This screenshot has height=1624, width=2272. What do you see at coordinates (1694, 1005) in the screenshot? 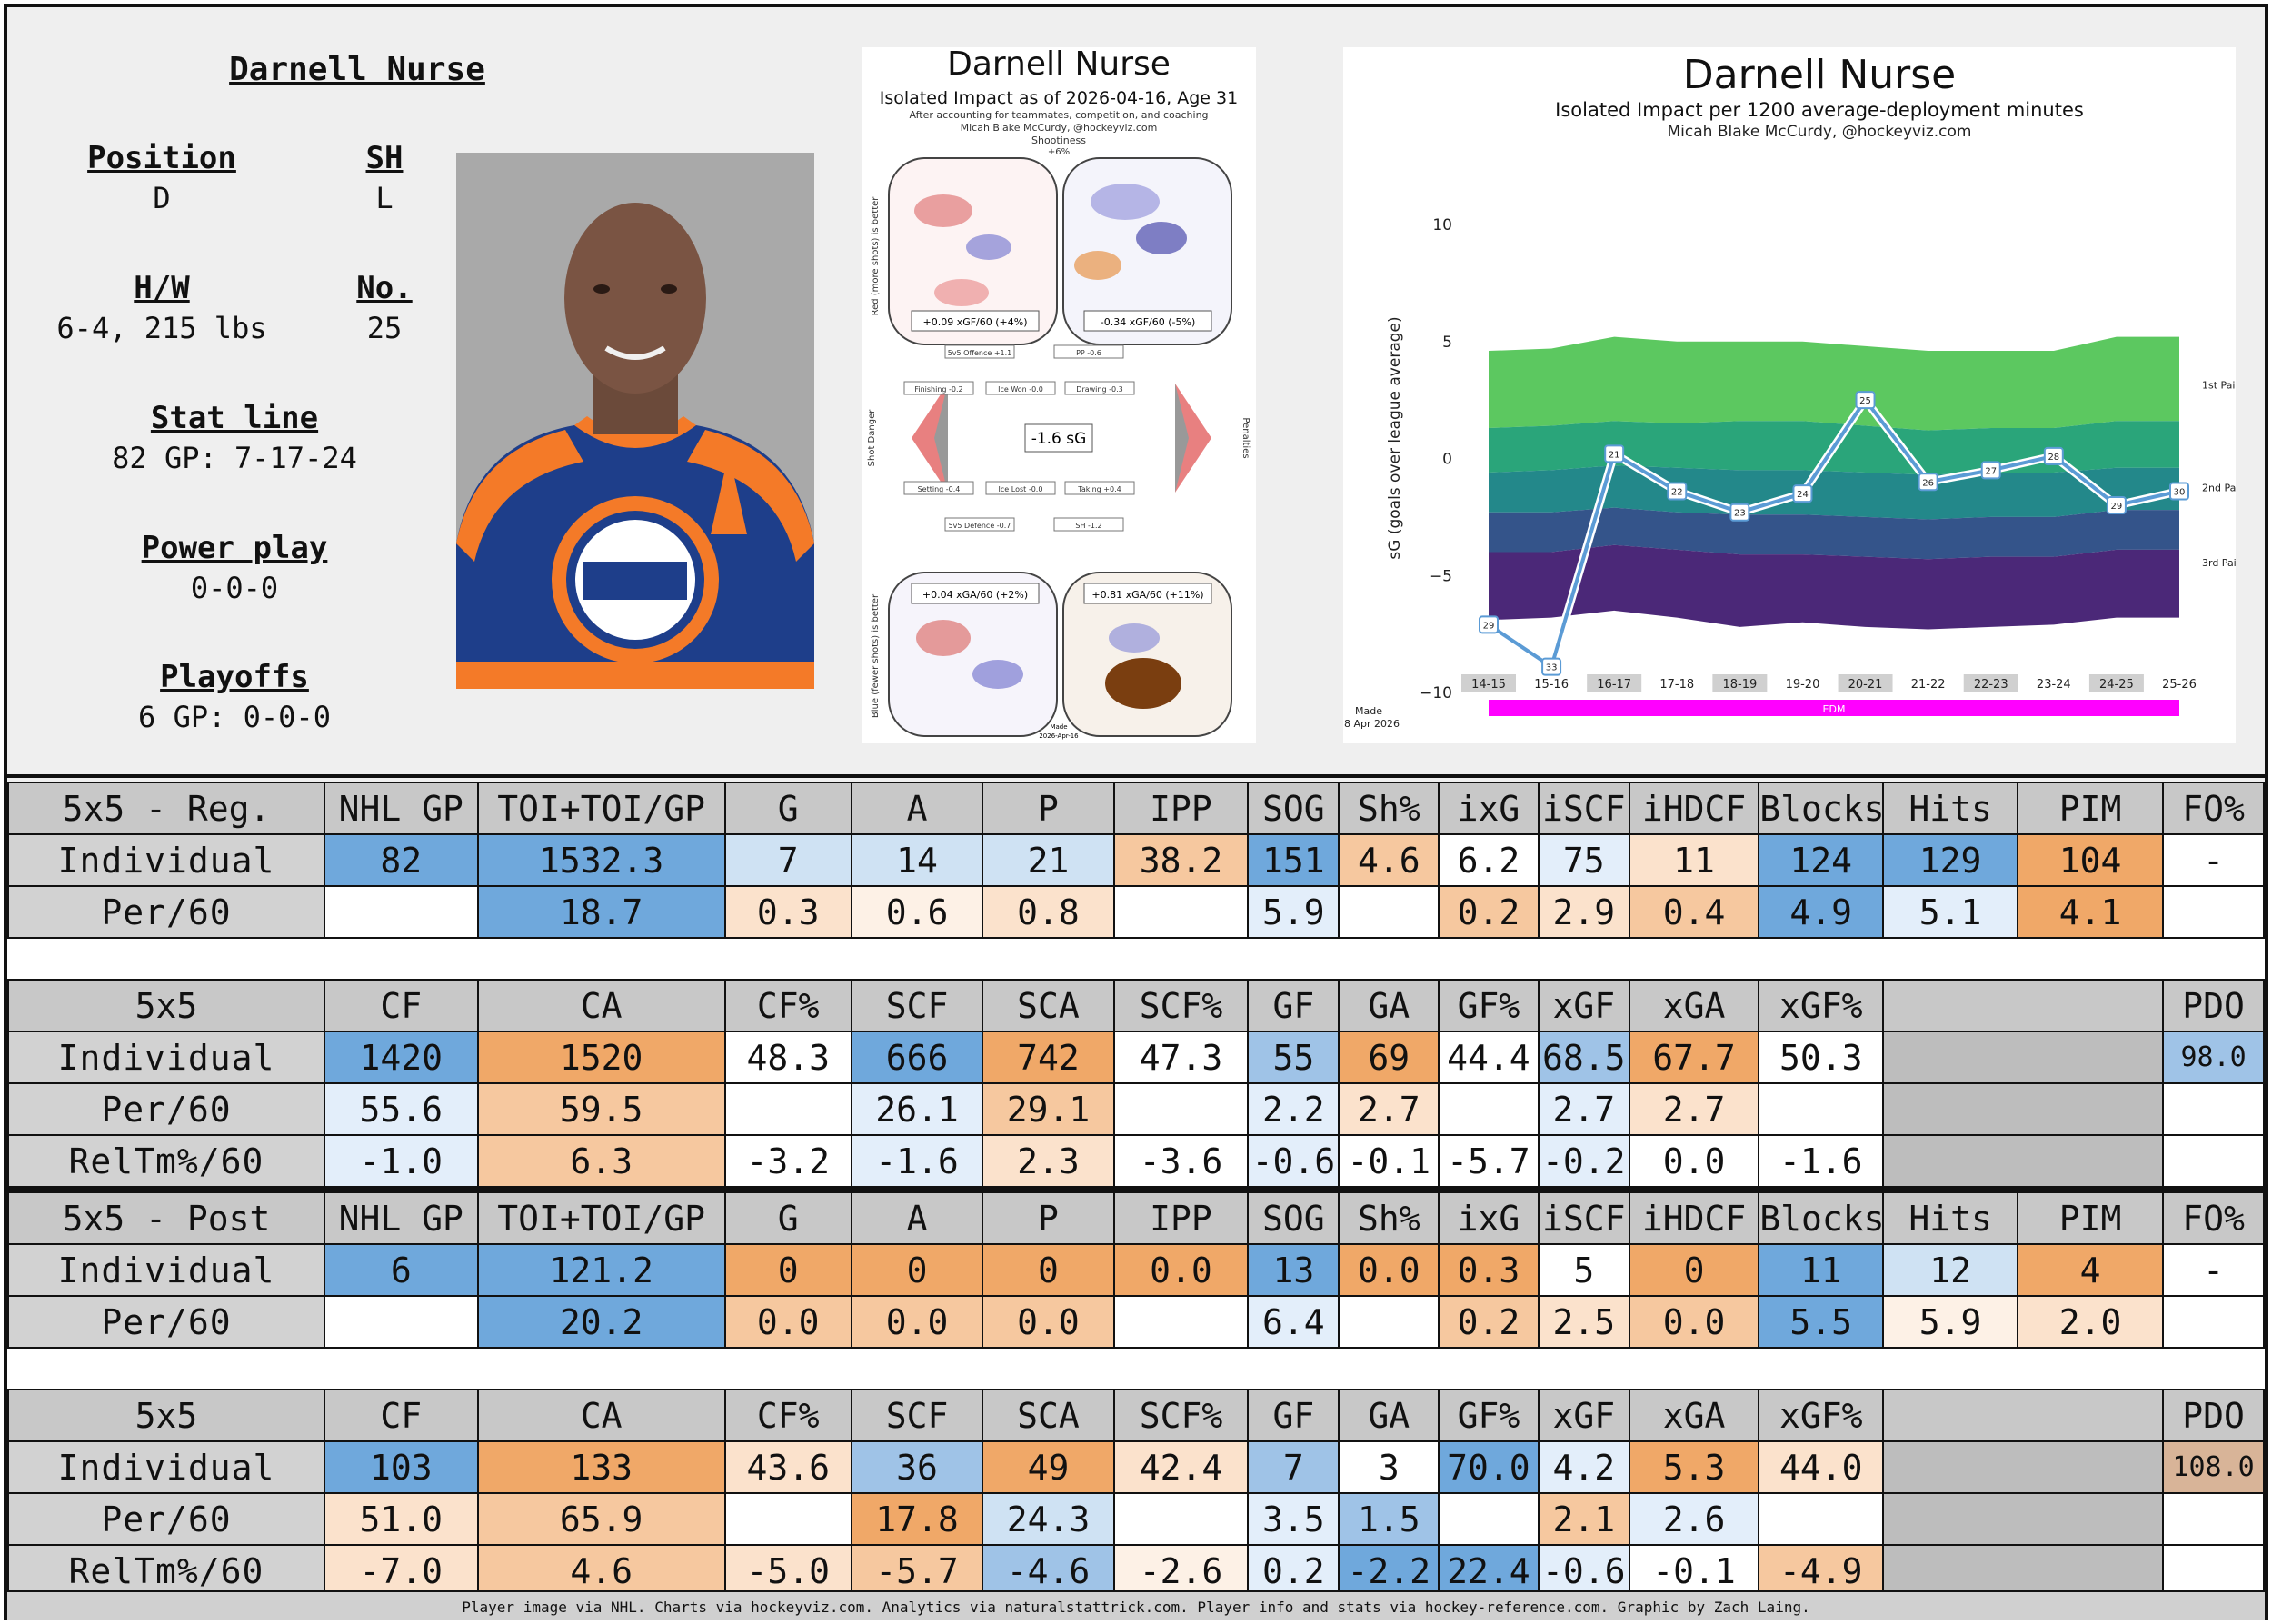
I see `column-header: xGA` at bounding box center [1694, 1005].